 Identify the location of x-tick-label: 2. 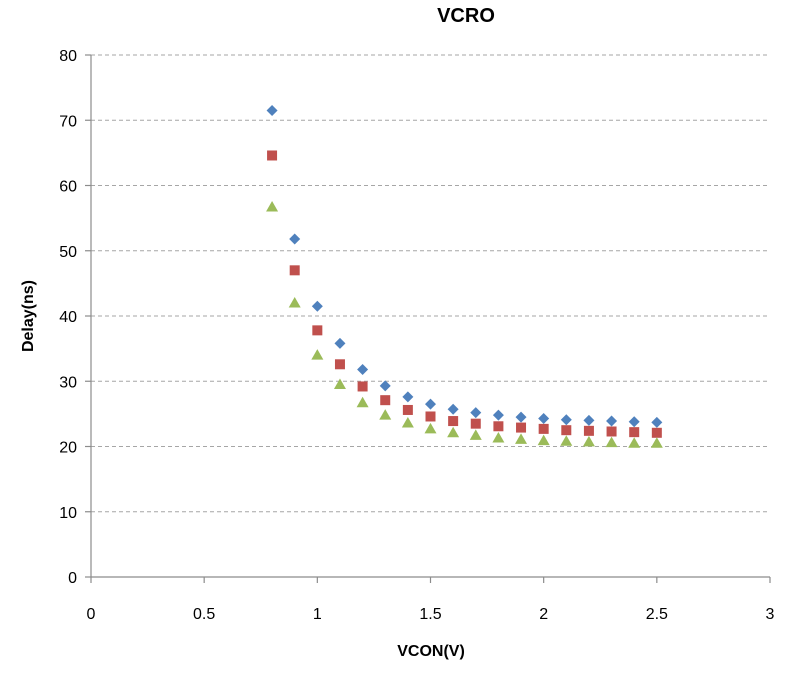
(543, 614).